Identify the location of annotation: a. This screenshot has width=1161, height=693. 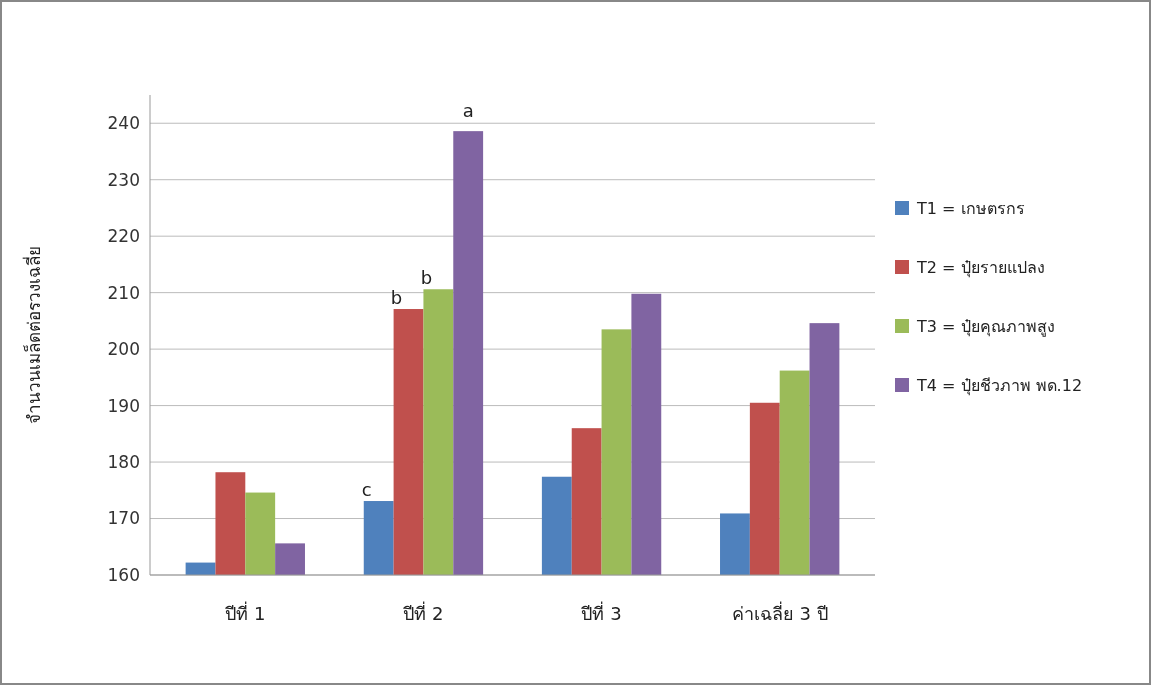
(468, 111).